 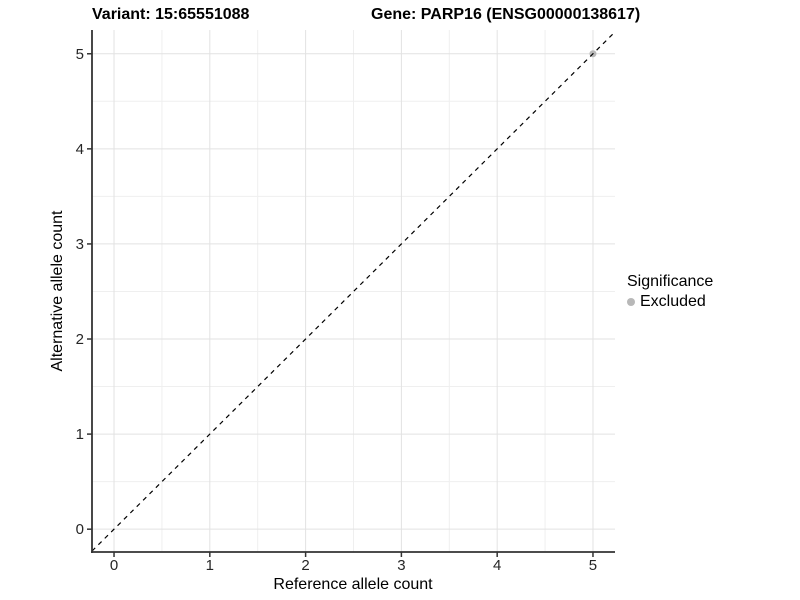 I want to click on legend: Significance Excluded, so click(x=670, y=291).